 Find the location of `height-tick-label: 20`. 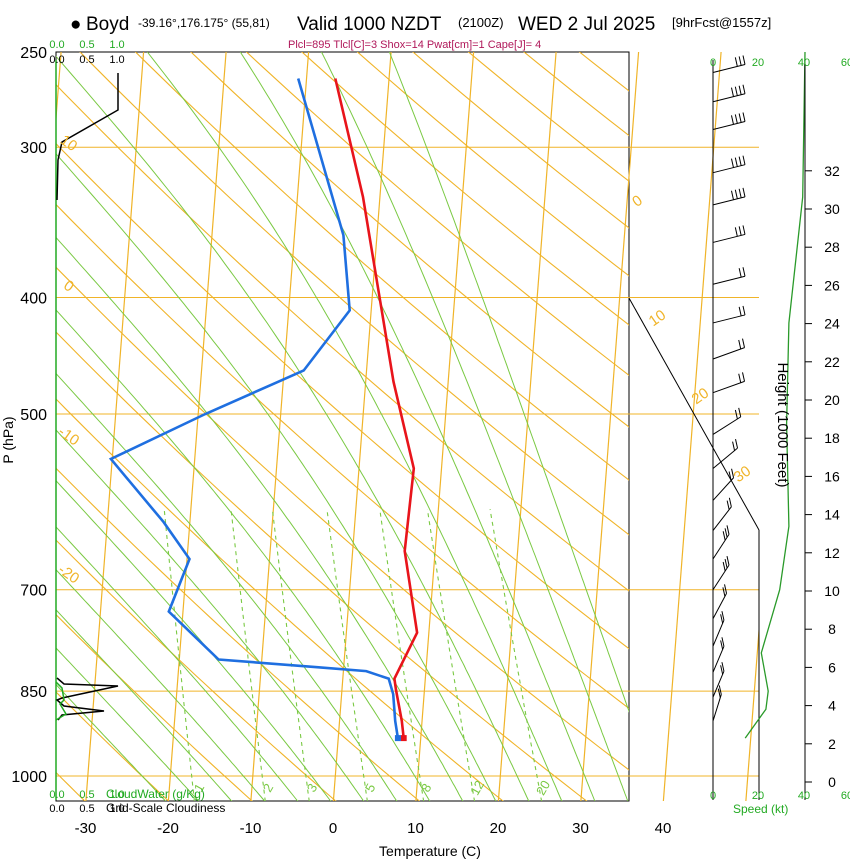

height-tick-label: 20 is located at coordinates (832, 400).